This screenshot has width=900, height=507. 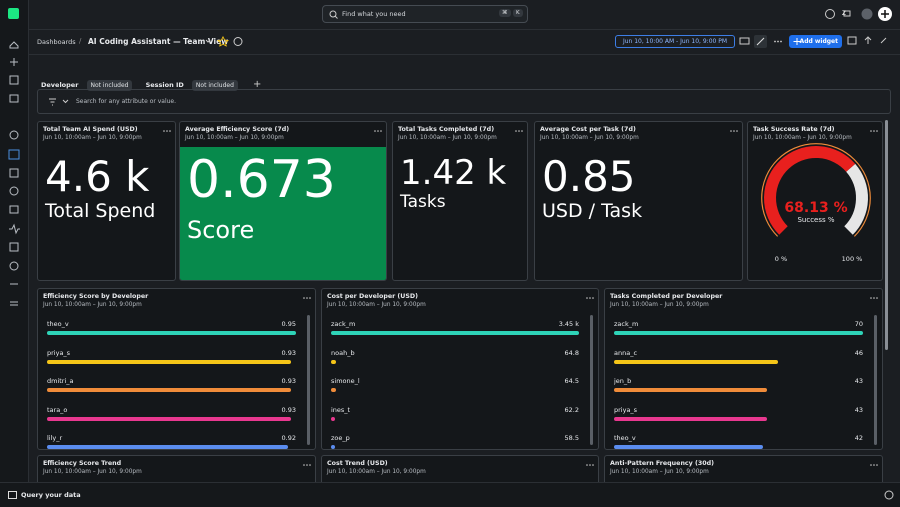 What do you see at coordinates (14, 209) in the screenshot?
I see `browser-icon` at bounding box center [14, 209].